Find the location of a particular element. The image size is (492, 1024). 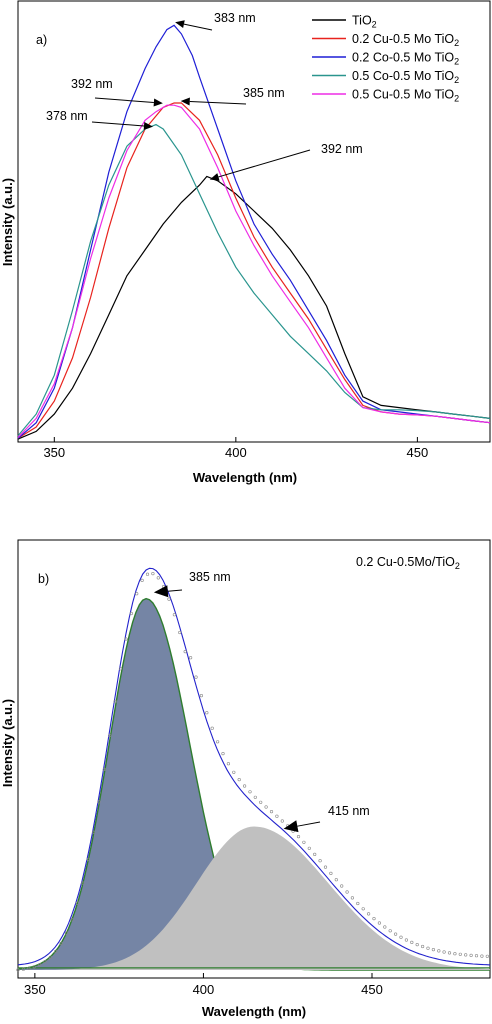

panel-b-x-tick-label: 400 is located at coordinates (204, 989).